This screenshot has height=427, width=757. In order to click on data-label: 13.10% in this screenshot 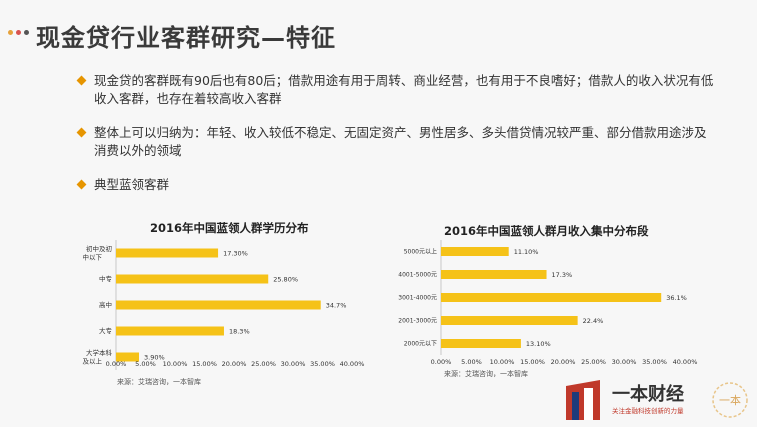, I will do `click(538, 344)`.